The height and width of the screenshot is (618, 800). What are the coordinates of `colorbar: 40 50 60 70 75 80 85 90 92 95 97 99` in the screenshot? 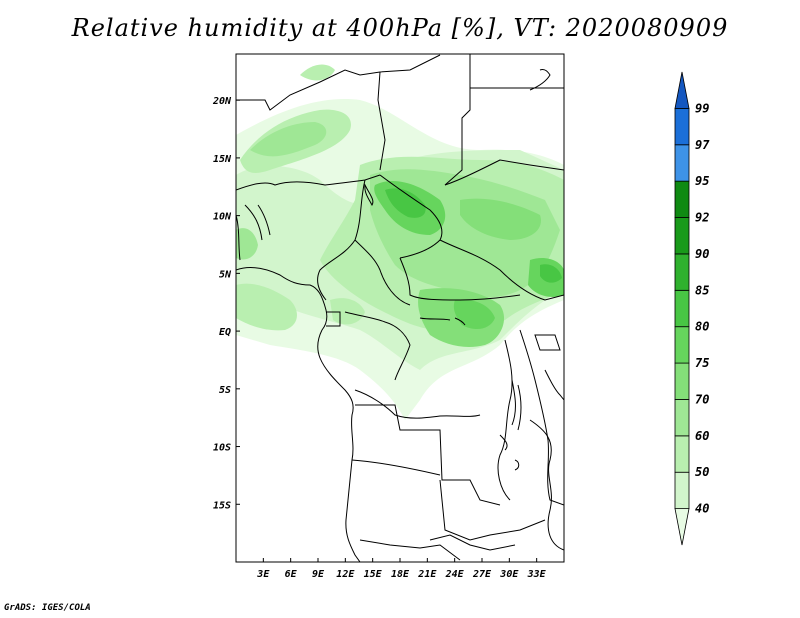 It's located at (692, 308).